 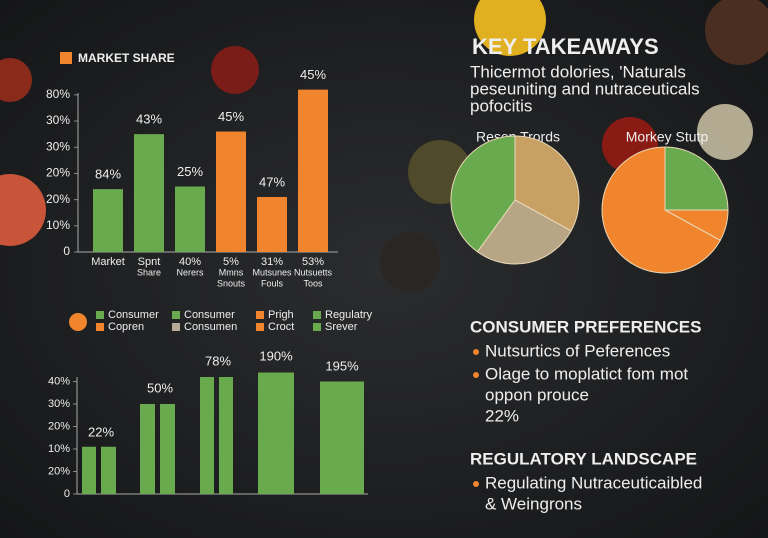 What do you see at coordinates (585, 88) in the screenshot?
I see `takeaways-line: peseuniting and nutraceuticals` at bounding box center [585, 88].